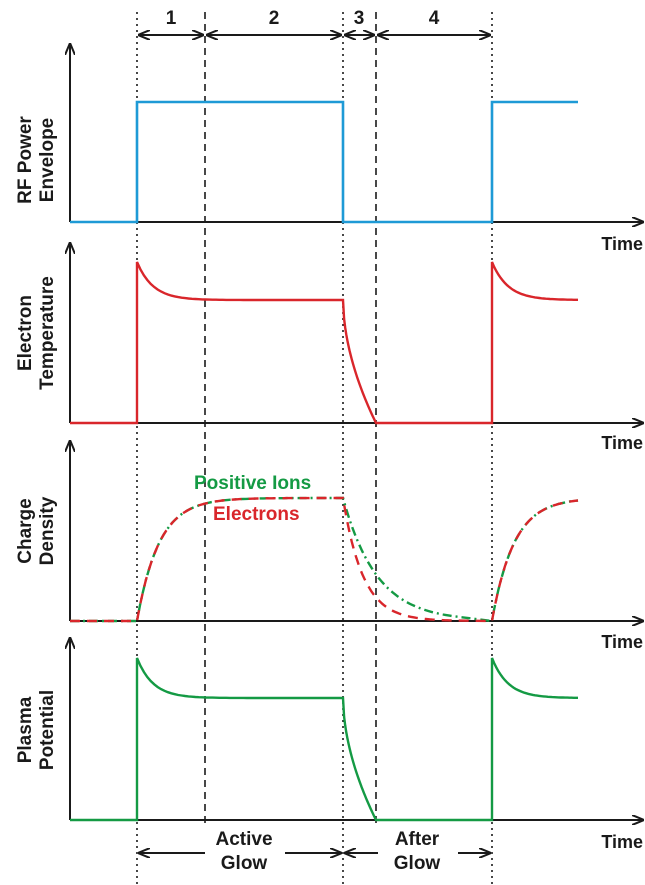  Describe the element at coordinates (47, 160) in the screenshot. I see `ylabel-line2: Envelope` at that location.